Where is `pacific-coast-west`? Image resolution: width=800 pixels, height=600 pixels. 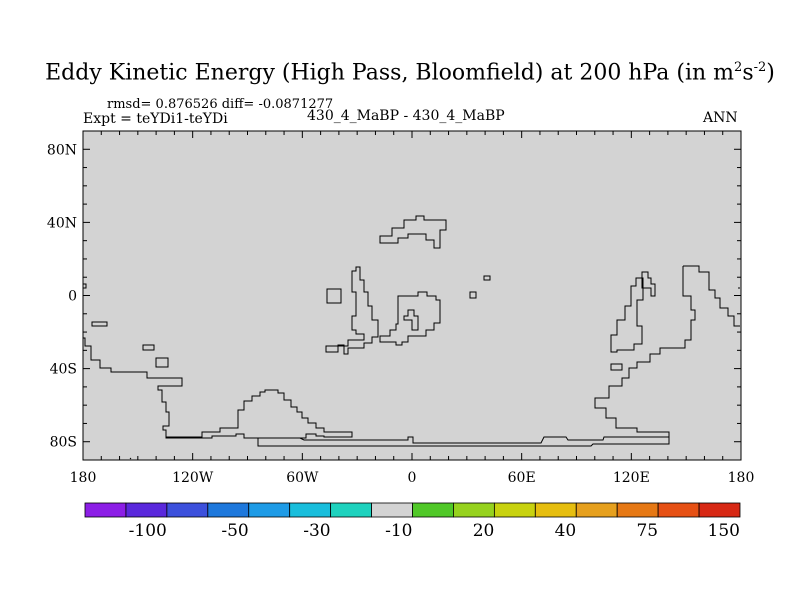
pacific-coast-west is located at coordinates (645, 351).